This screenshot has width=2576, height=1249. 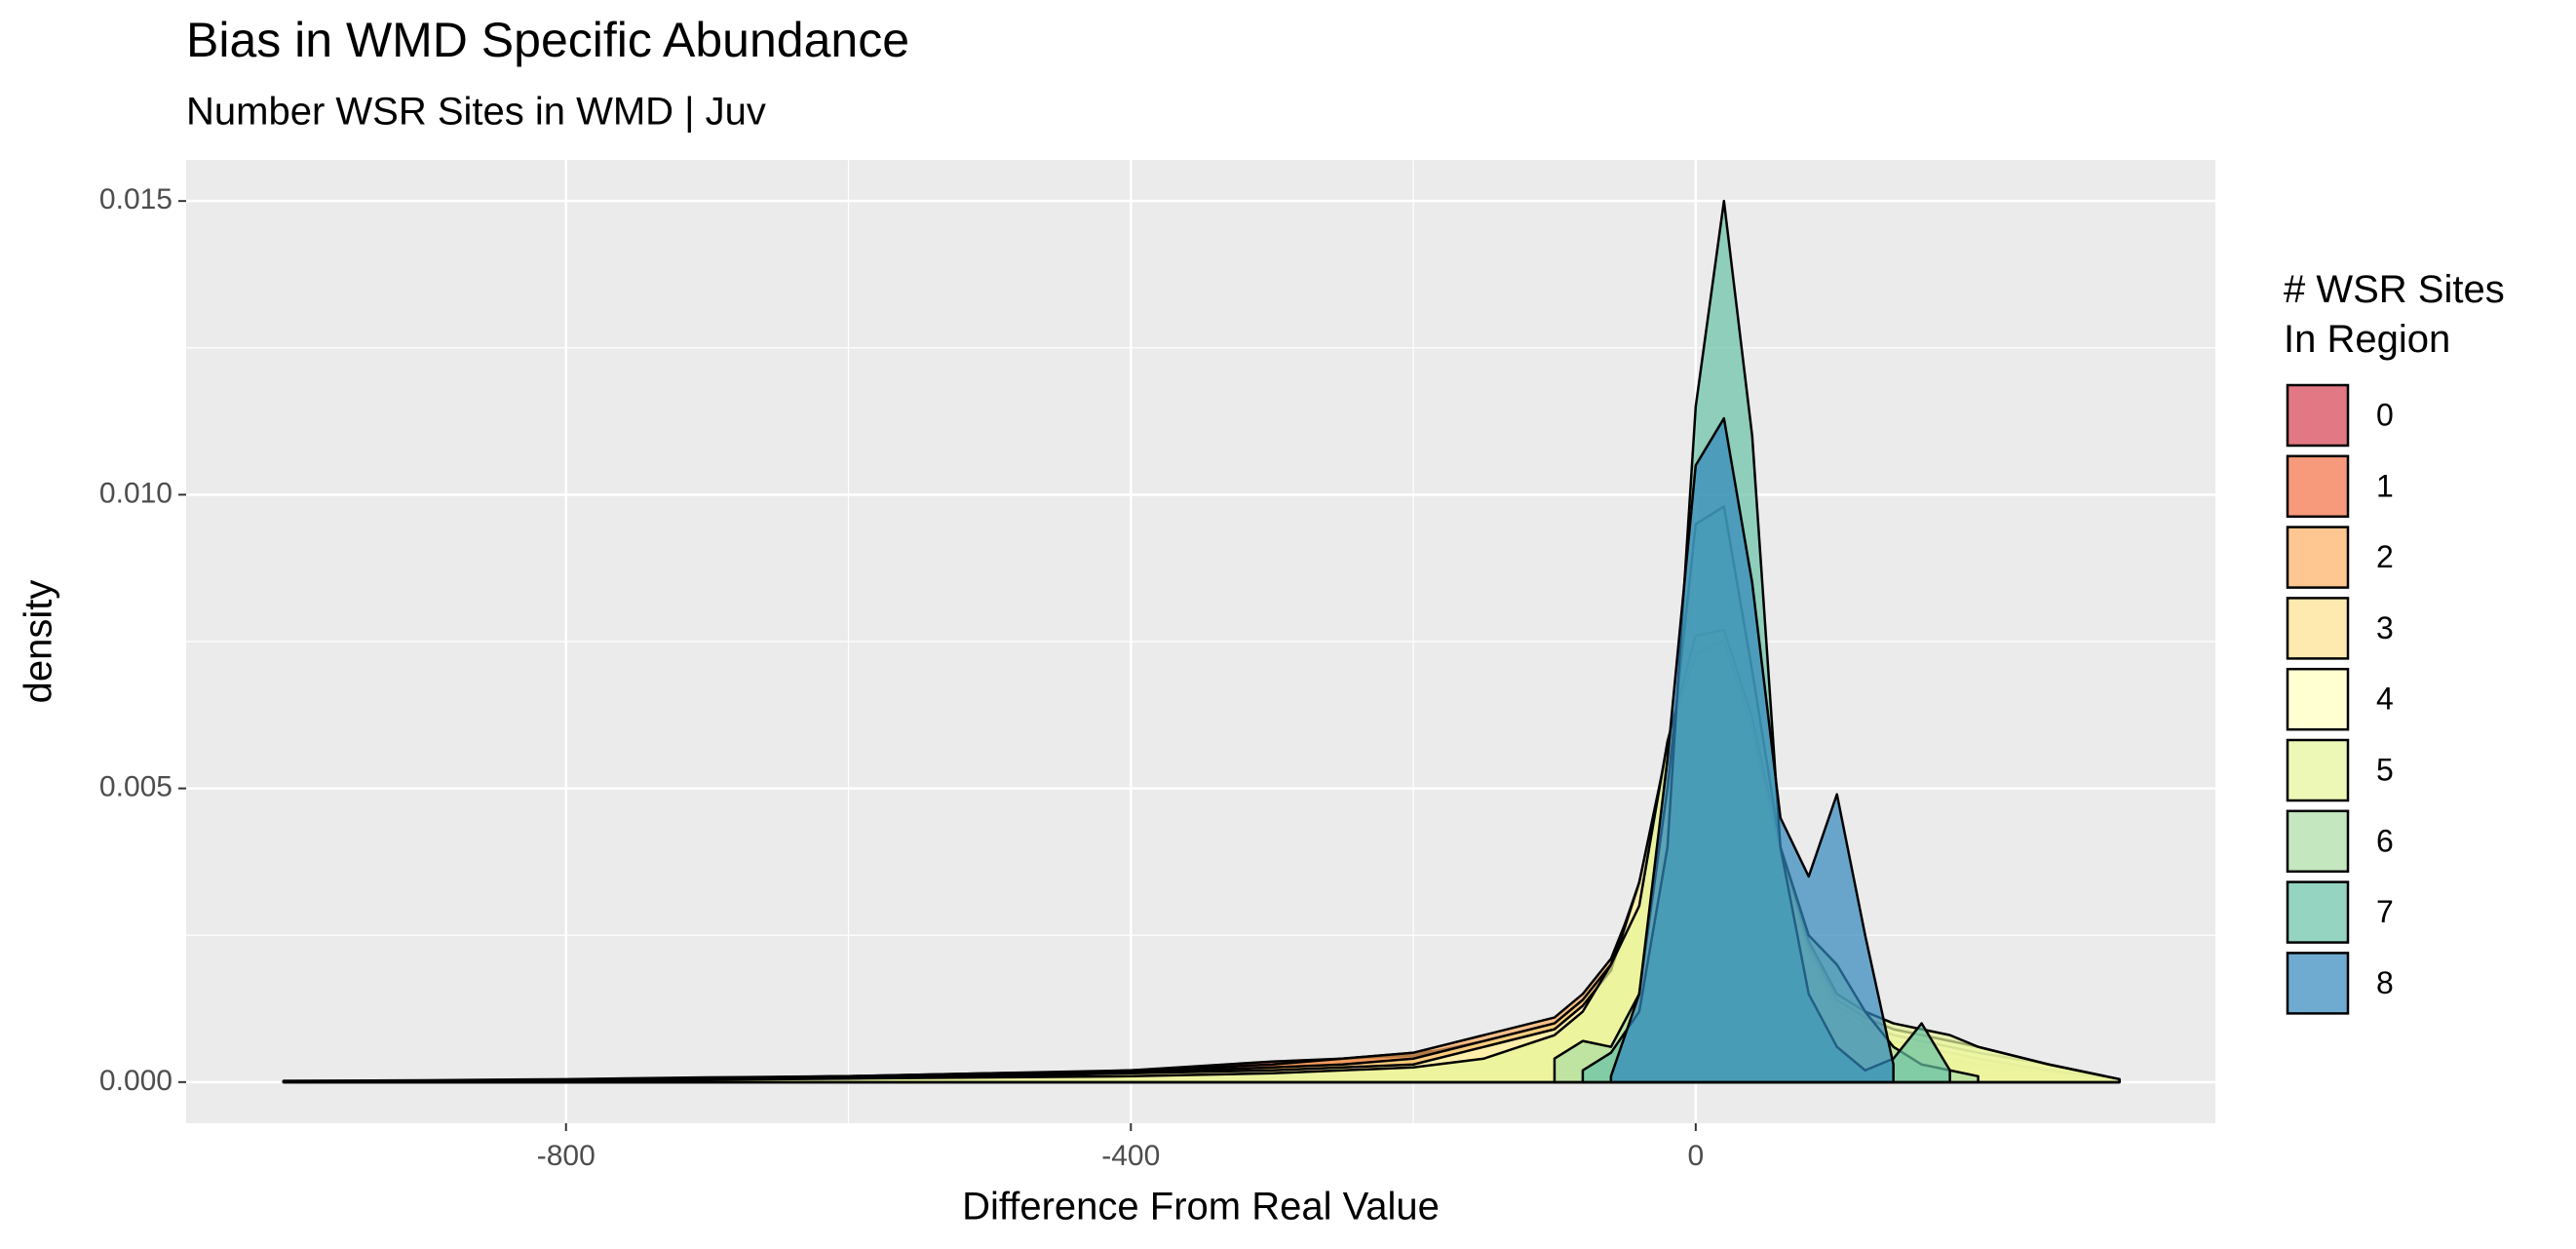 What do you see at coordinates (2385, 556) in the screenshot?
I see `legend-label: 2` at bounding box center [2385, 556].